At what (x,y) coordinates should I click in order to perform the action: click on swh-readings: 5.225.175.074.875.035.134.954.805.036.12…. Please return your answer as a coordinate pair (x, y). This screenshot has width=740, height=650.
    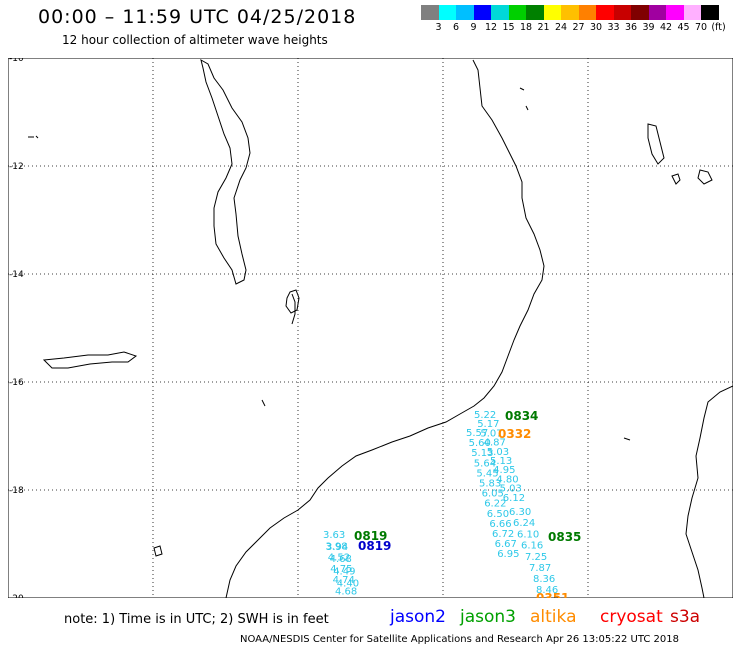
    Looking at the image, I should click on (440, 504).